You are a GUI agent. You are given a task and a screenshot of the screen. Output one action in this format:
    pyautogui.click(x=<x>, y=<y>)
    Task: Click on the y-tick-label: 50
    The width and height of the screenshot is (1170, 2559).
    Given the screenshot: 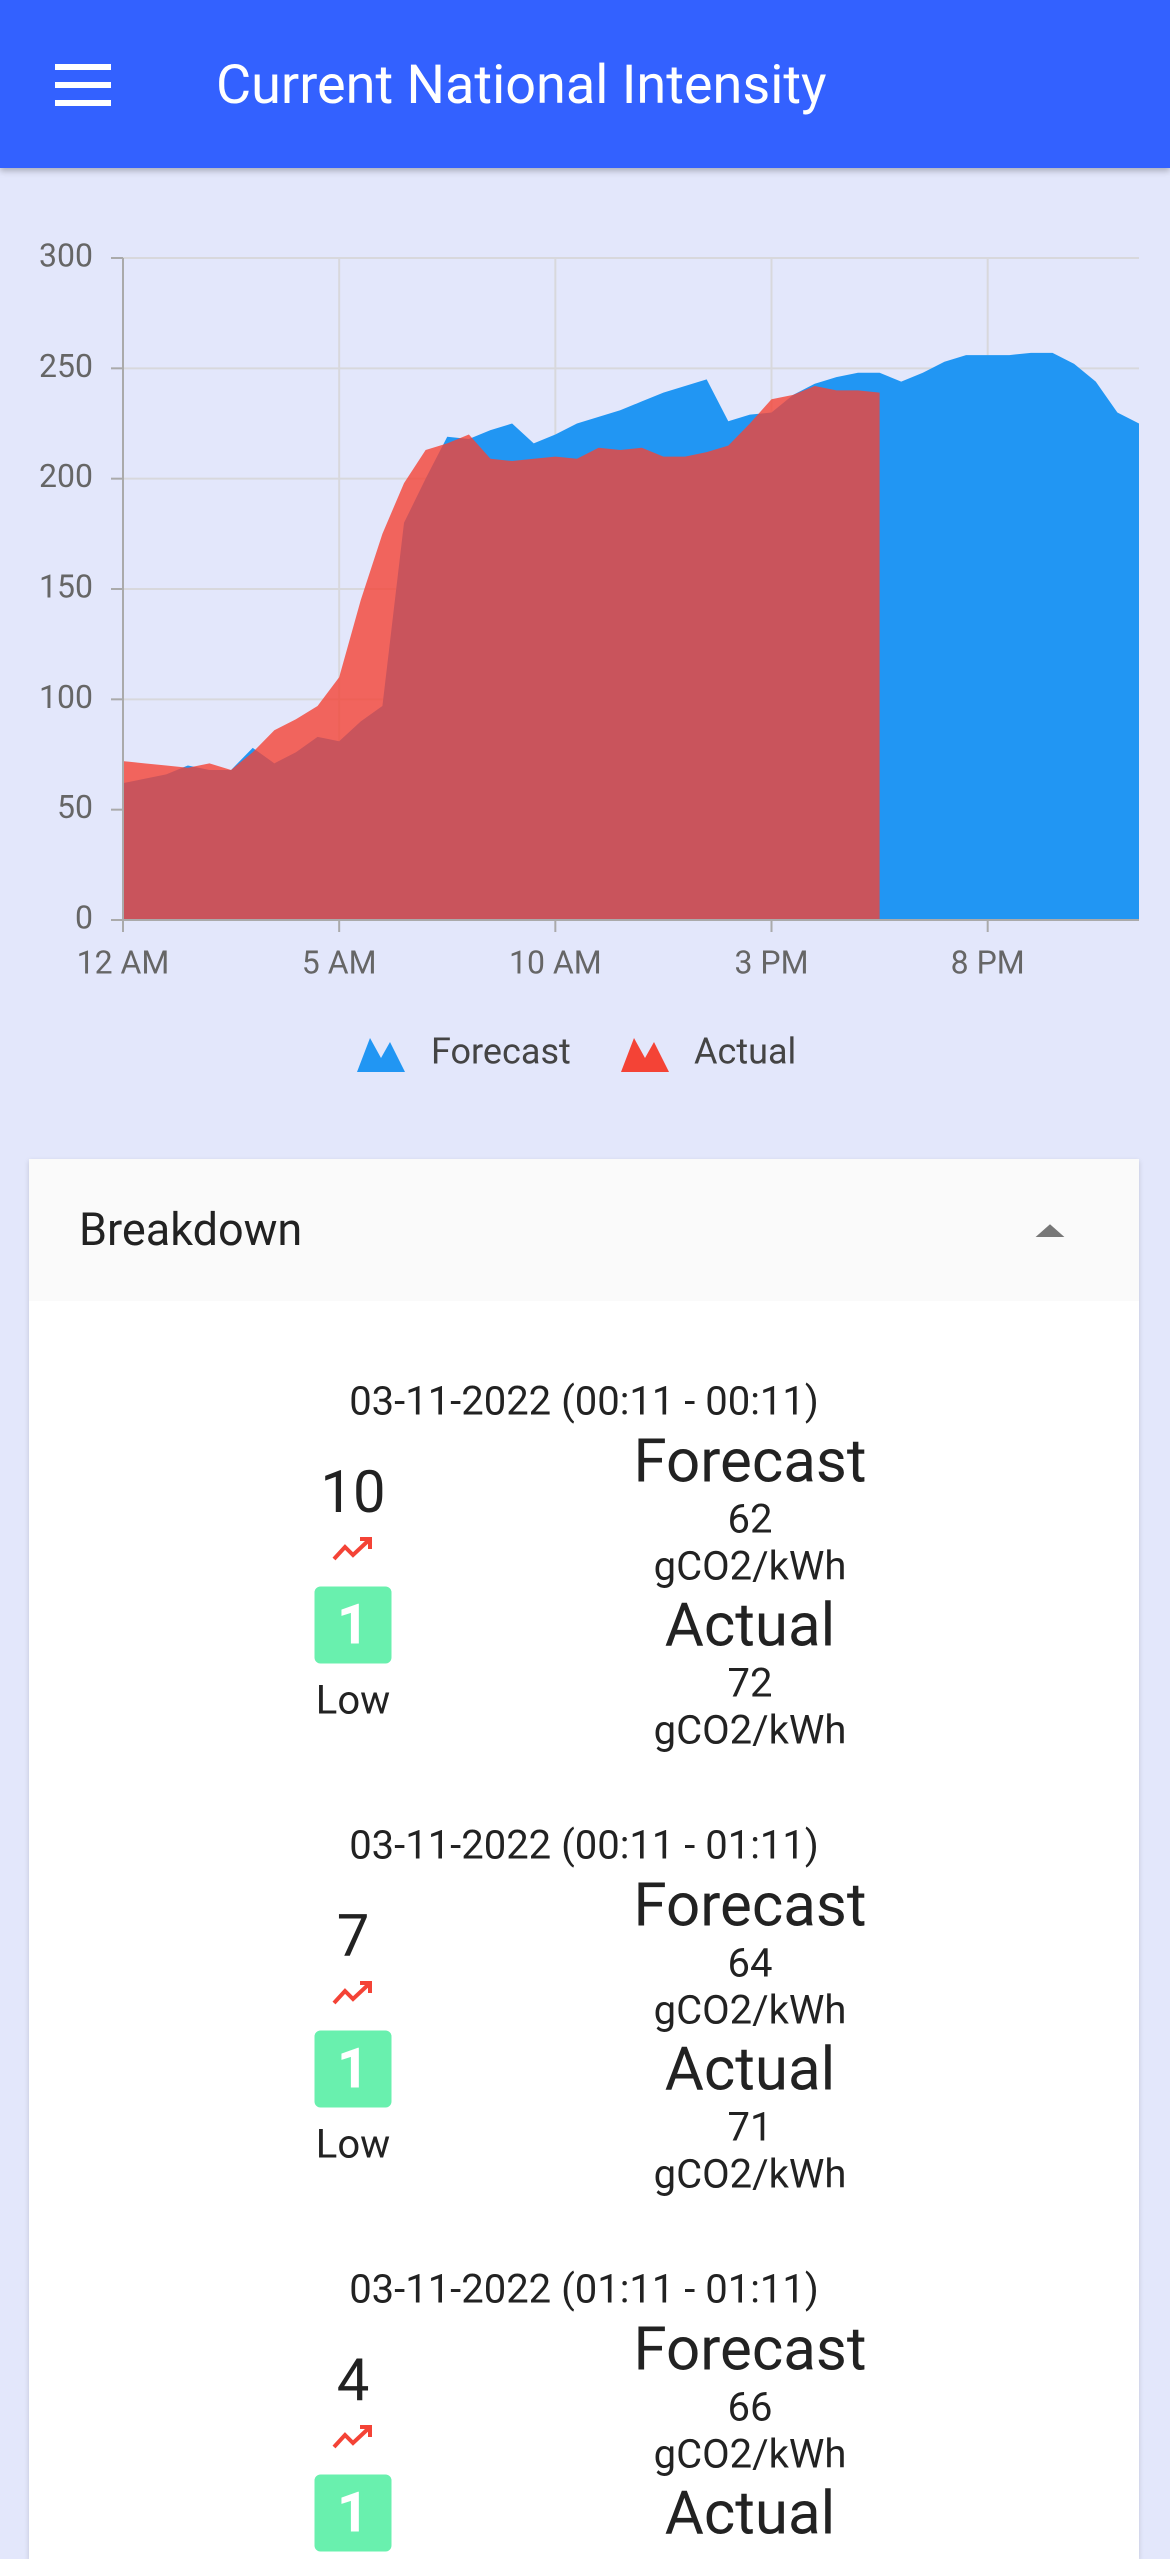 What is the action you would take?
    pyautogui.click(x=75, y=807)
    